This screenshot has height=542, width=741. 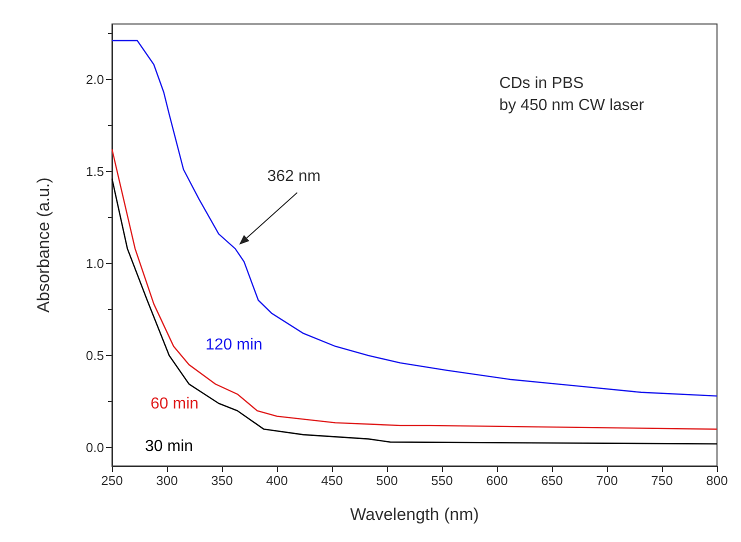 What do you see at coordinates (95, 355) in the screenshot?
I see `y-tick-label: 0.5` at bounding box center [95, 355].